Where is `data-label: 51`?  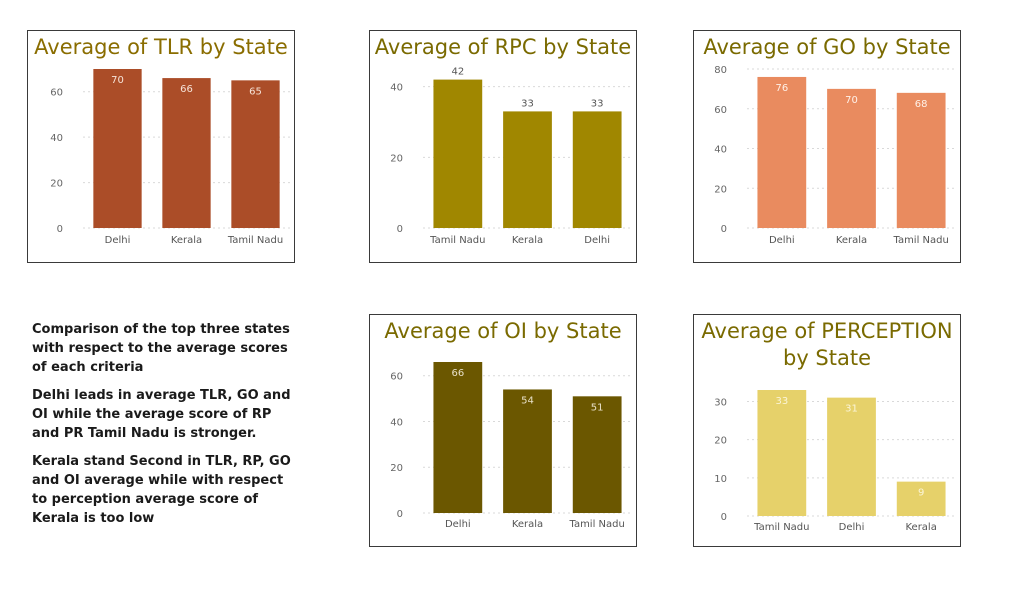
data-label: 51 is located at coordinates (597, 407).